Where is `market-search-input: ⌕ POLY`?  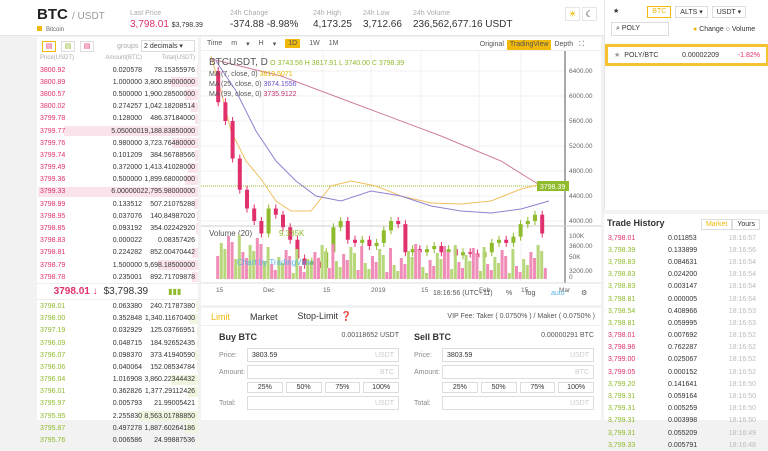
market-search-input: ⌕ POLY is located at coordinates (640, 29).